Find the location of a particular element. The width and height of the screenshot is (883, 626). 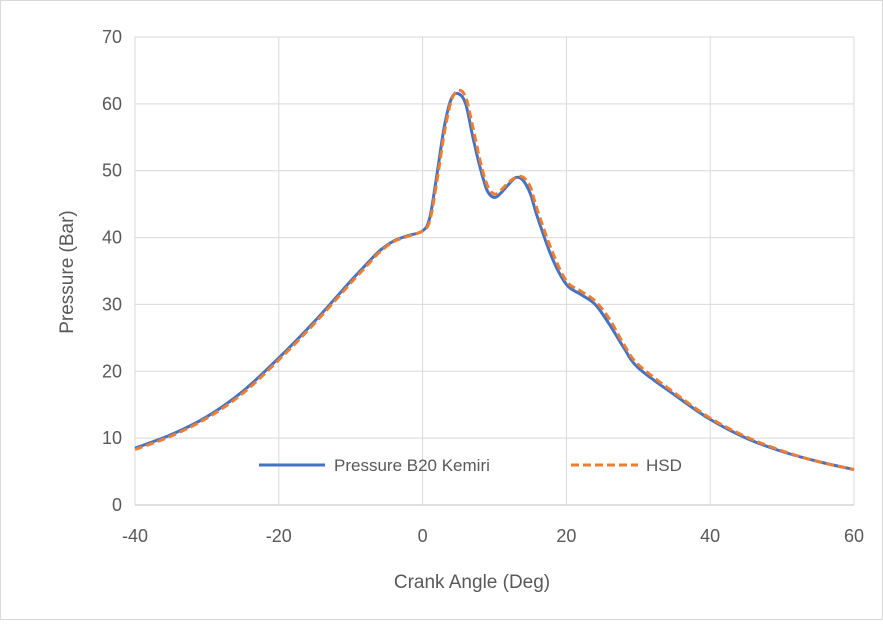

y-tick-label: 50 is located at coordinates (112, 171).